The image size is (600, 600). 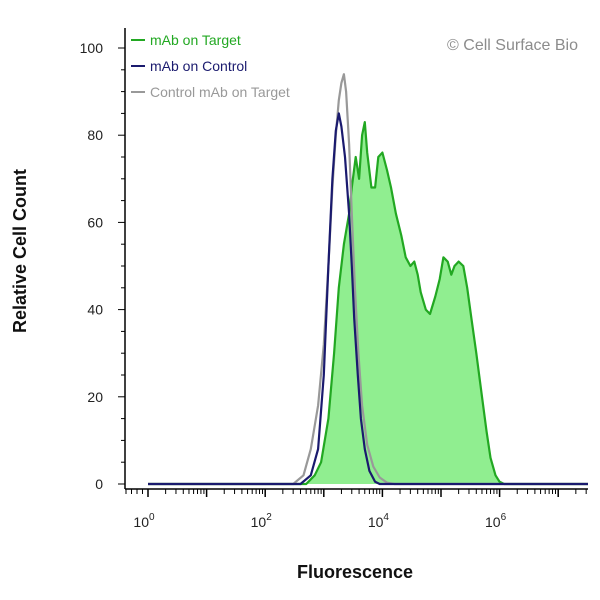 I want to click on x-tick-label: 10⁶, so click(x=496, y=521).